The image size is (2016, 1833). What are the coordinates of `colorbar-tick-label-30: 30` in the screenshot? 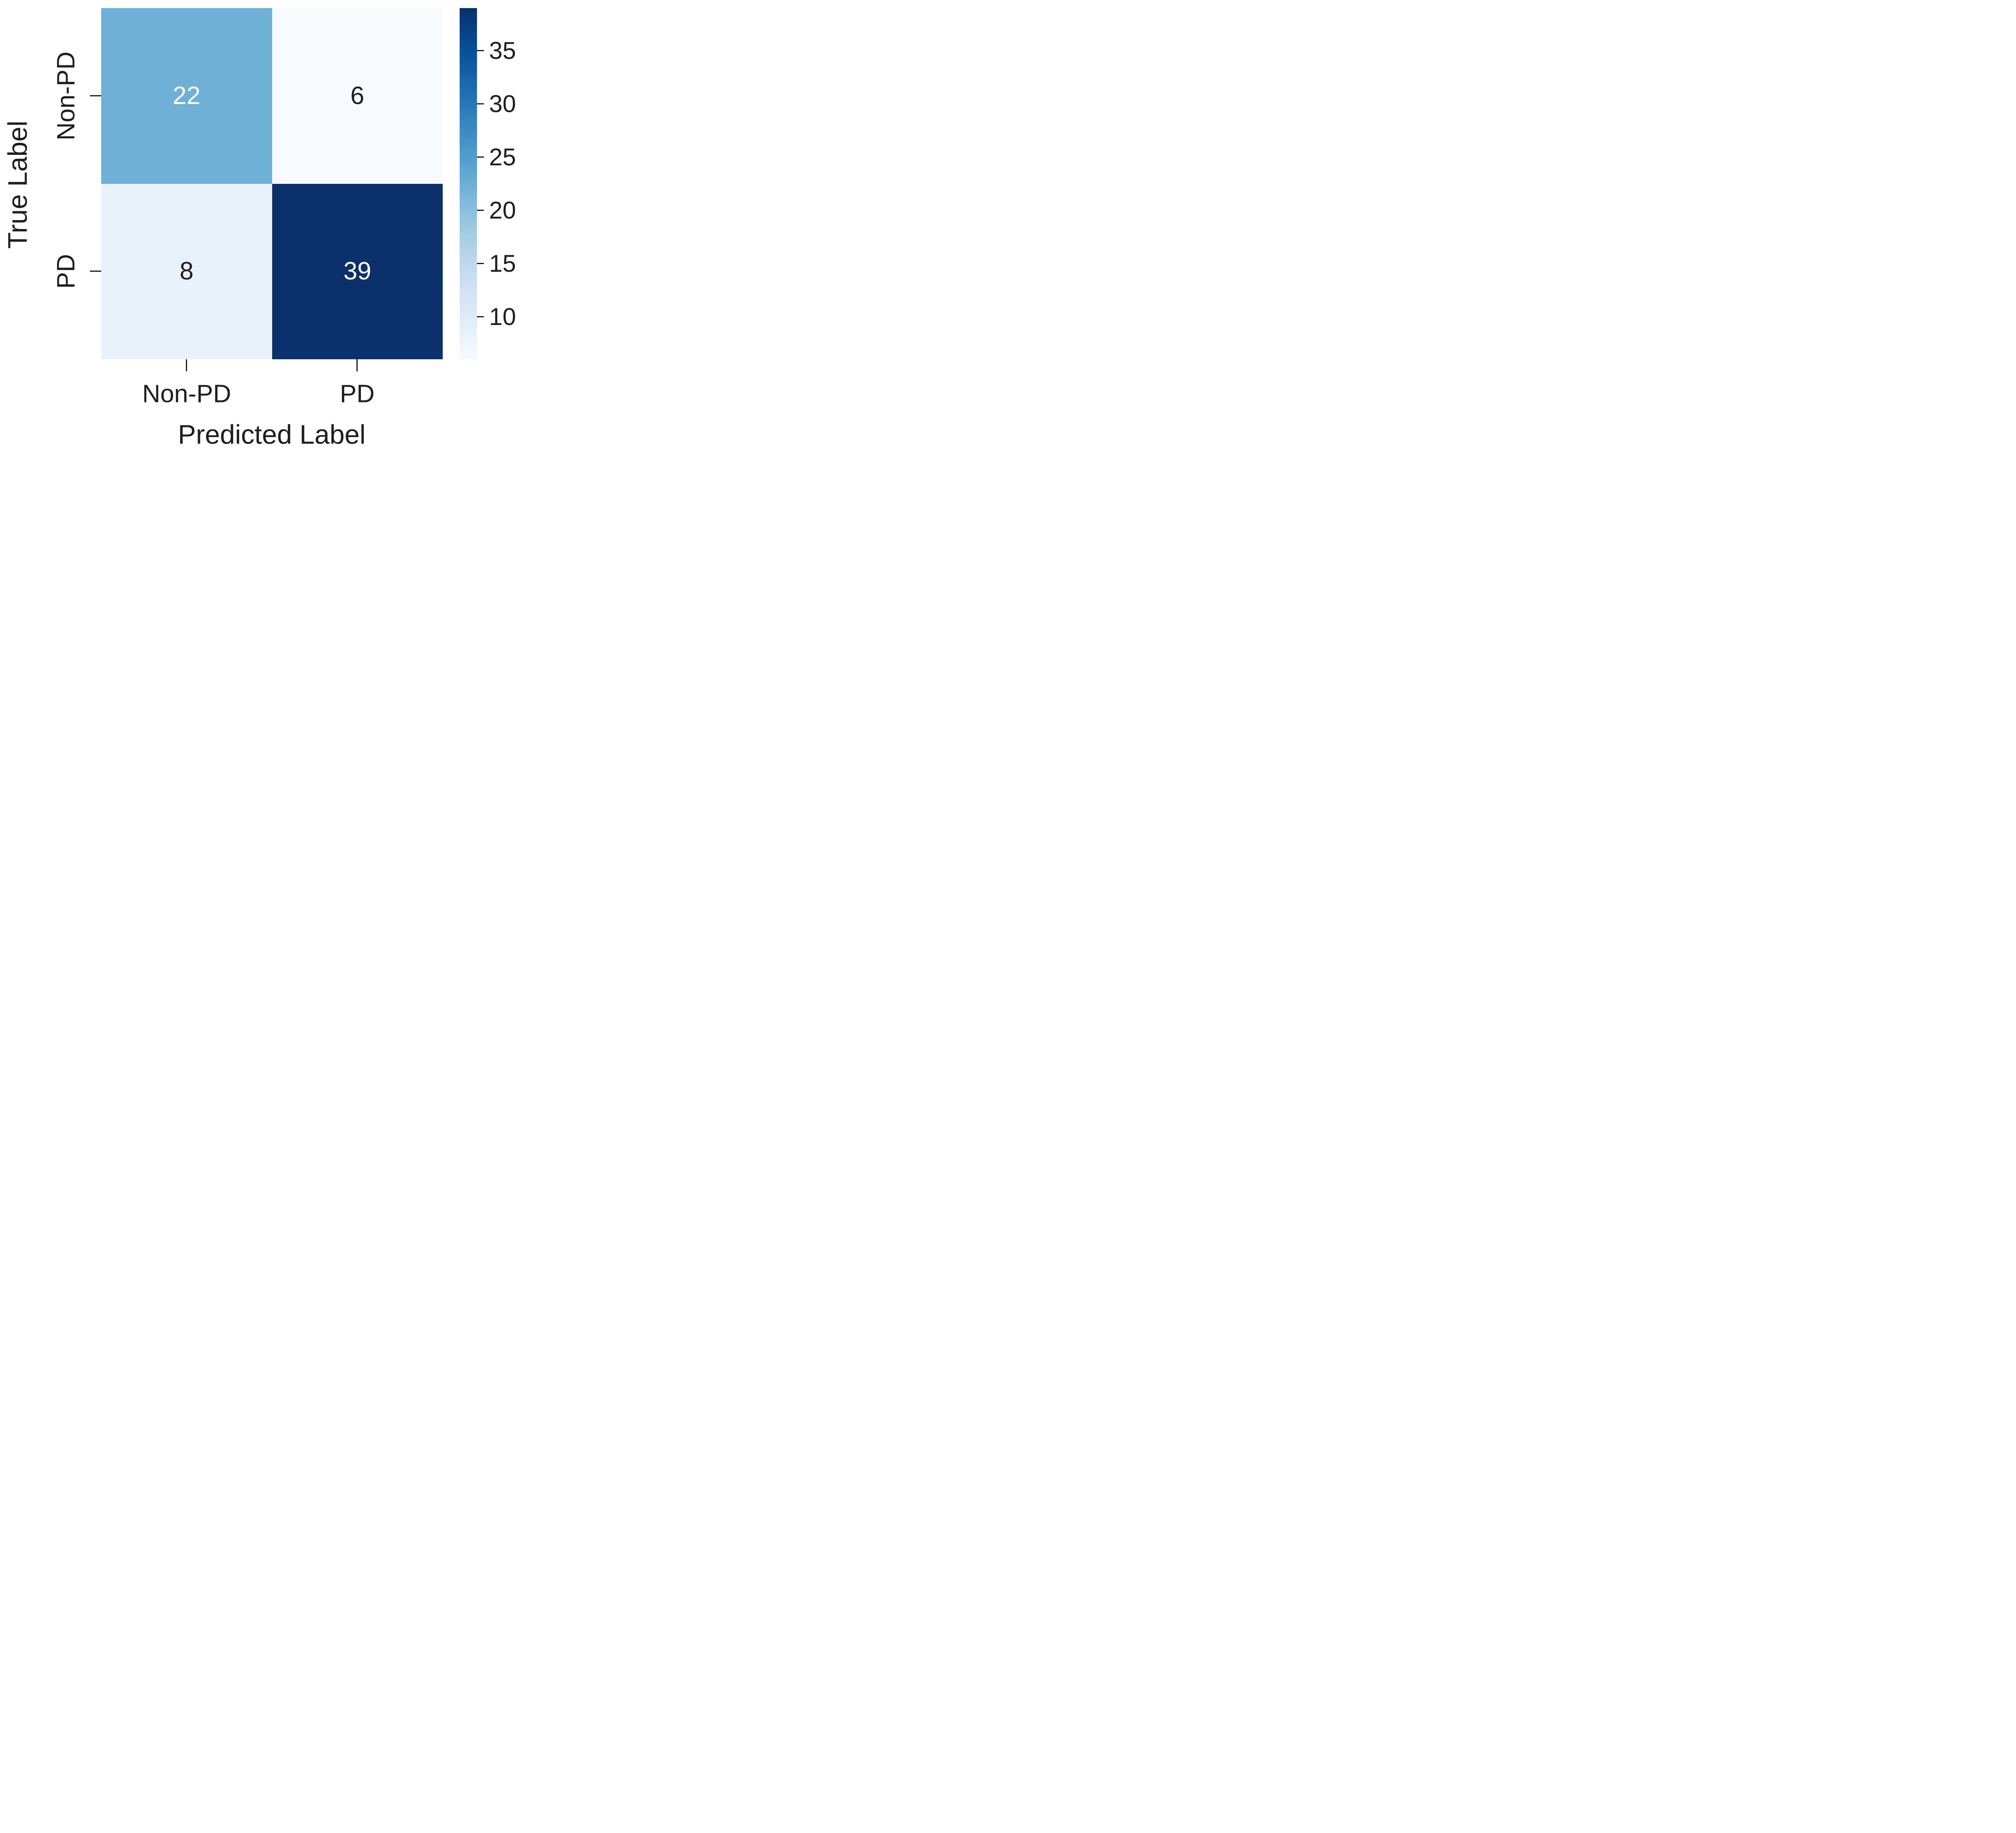 It's located at (502, 104).